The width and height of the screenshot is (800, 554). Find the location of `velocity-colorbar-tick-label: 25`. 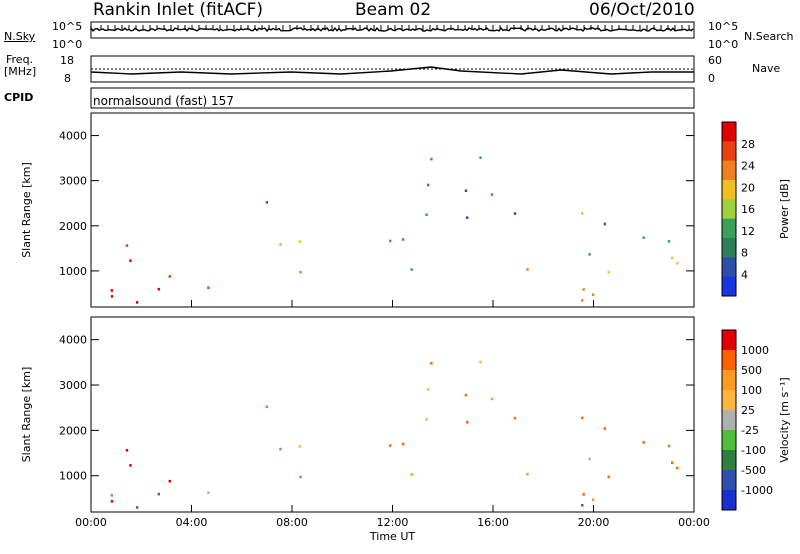

velocity-colorbar-tick-label: 25 is located at coordinates (748, 410).